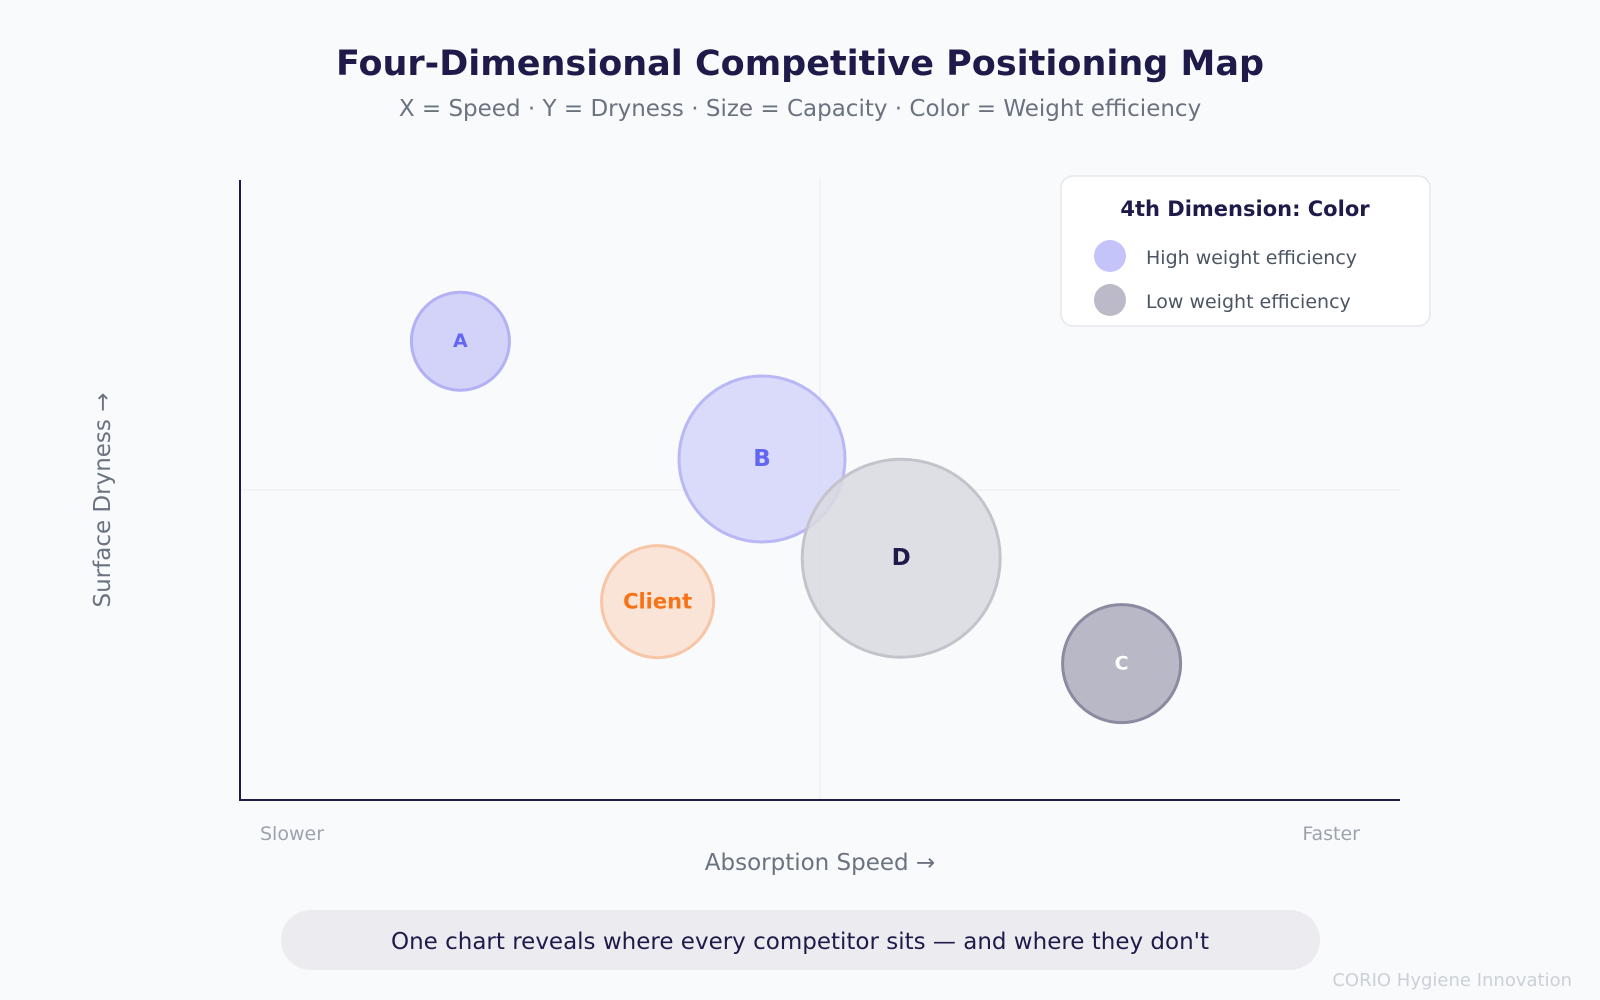 Image resolution: width=1600 pixels, height=1000 pixels. What do you see at coordinates (1110, 256) in the screenshot?
I see `legend-swatch-high` at bounding box center [1110, 256].